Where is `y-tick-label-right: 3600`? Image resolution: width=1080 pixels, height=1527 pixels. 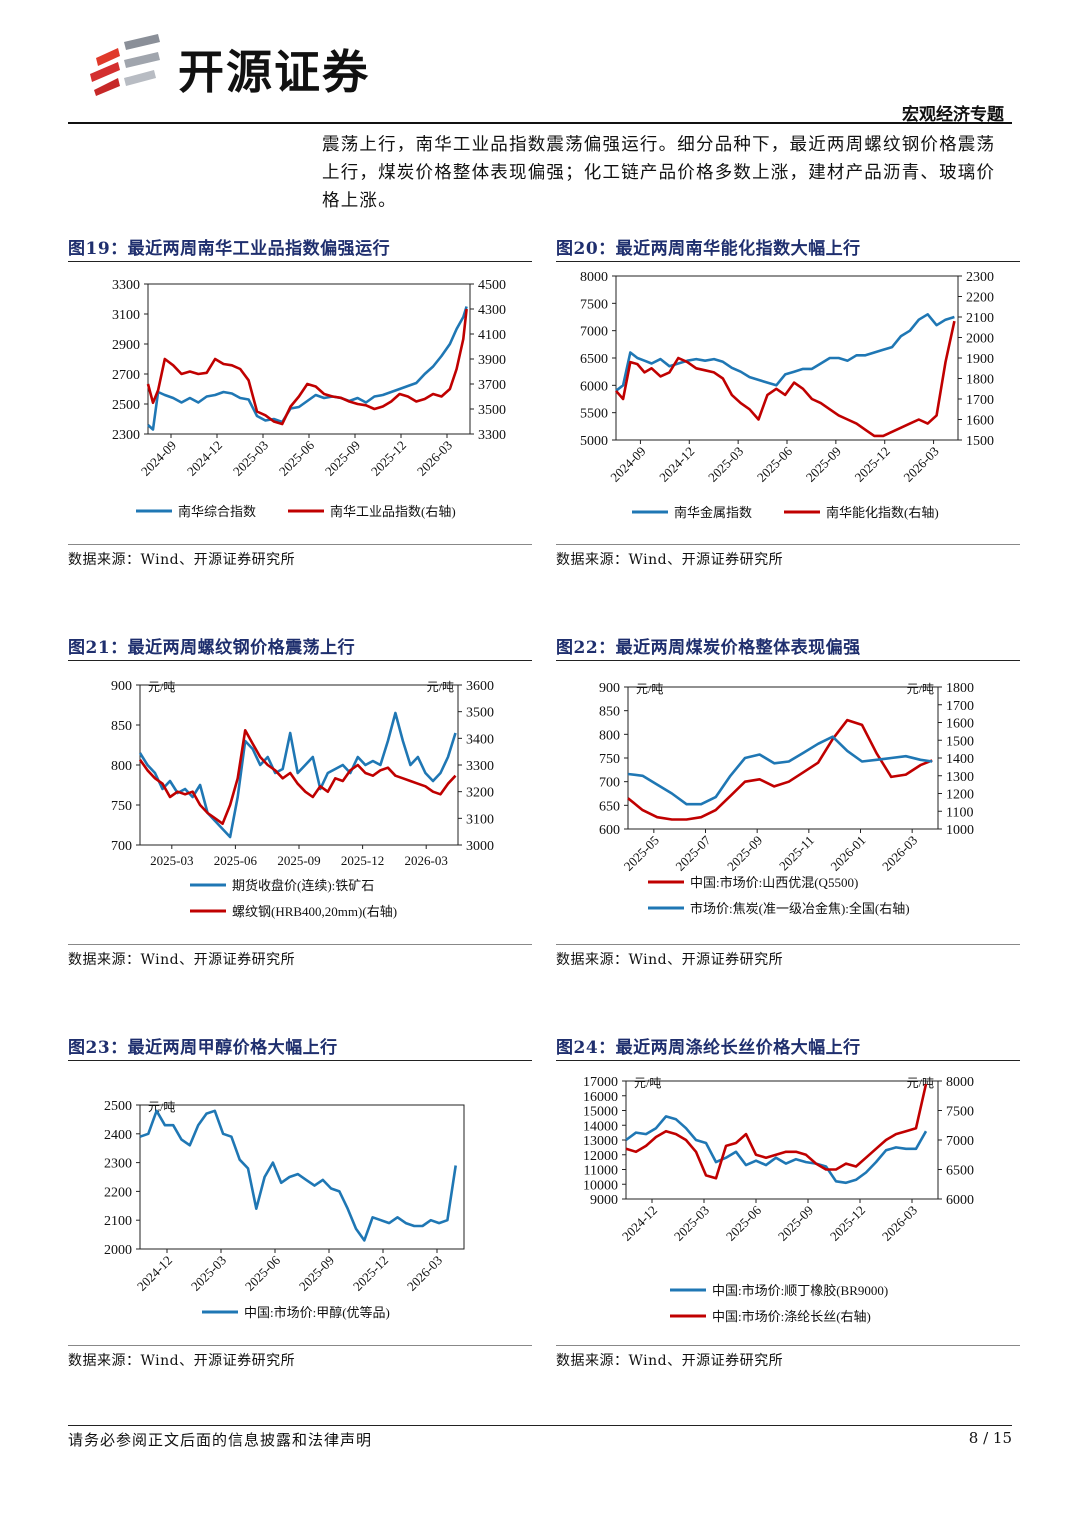
y-tick-label-right: 3600 is located at coordinates (480, 686).